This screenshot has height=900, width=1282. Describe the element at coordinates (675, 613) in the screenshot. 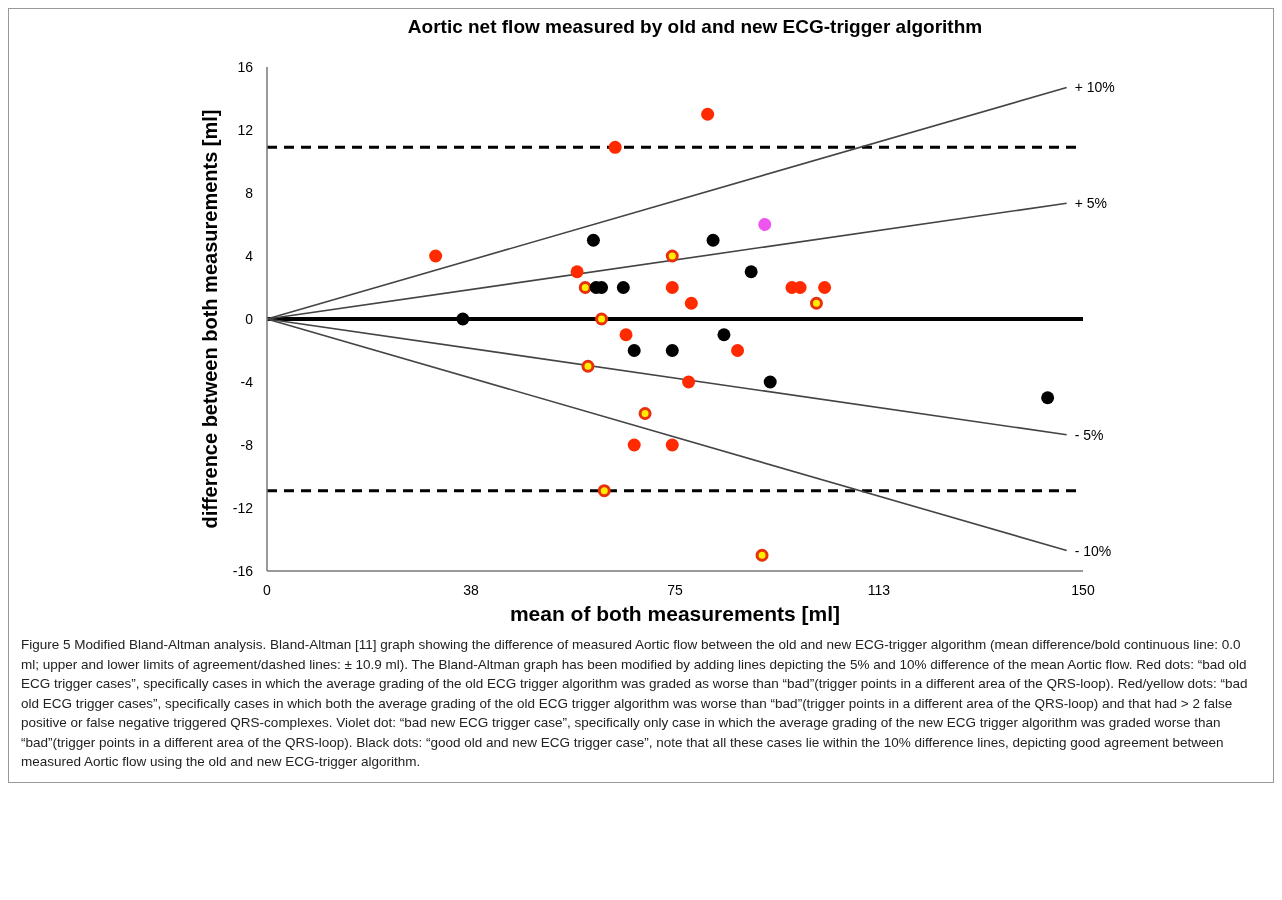

I see `x-axis-title: mean of both measurements [ml]` at that location.